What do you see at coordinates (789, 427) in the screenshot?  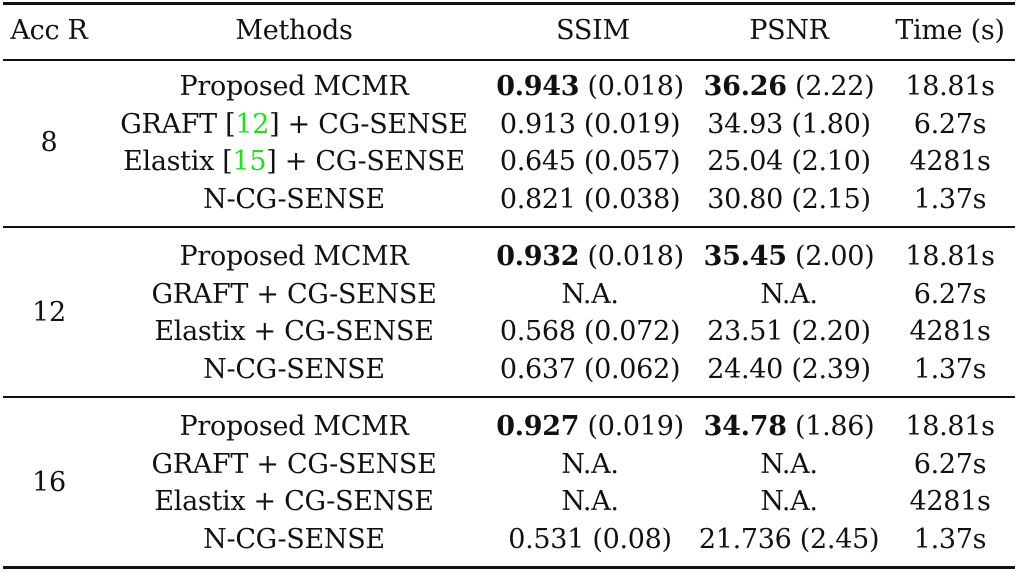 I see `psnr-value: 34.78 (1.86)` at bounding box center [789, 427].